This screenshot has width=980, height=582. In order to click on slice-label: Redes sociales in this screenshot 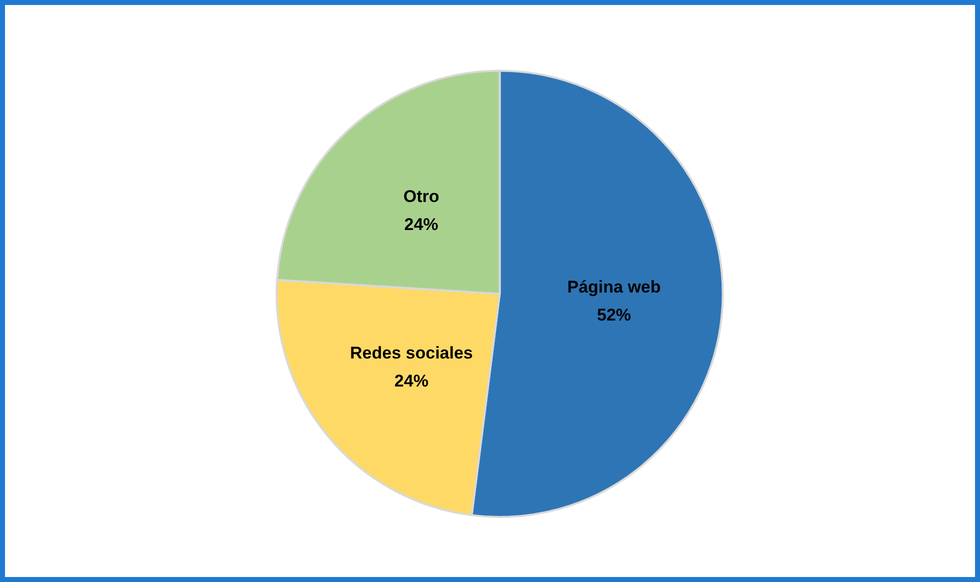, I will do `click(411, 352)`.